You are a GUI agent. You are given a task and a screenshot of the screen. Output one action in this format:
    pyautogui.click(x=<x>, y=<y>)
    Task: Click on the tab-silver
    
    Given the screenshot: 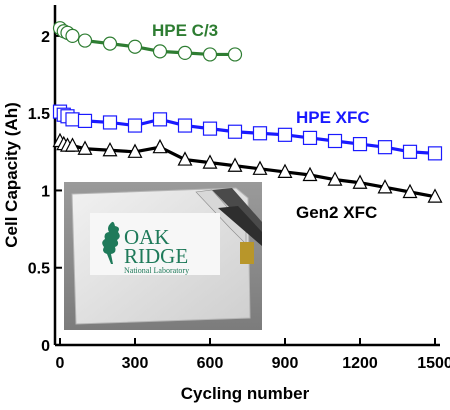 What is the action you would take?
    pyautogui.click(x=221, y=217)
    